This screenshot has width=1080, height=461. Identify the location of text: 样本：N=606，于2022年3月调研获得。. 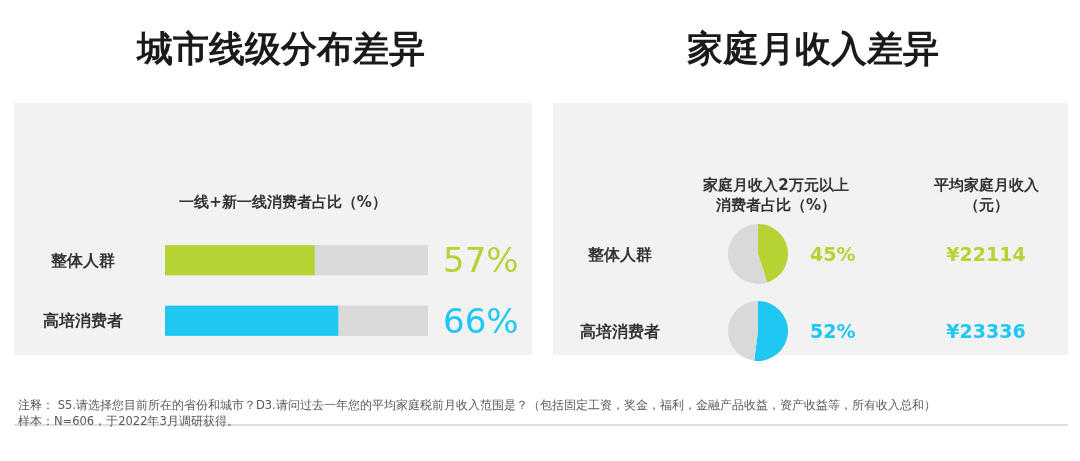
(128, 421).